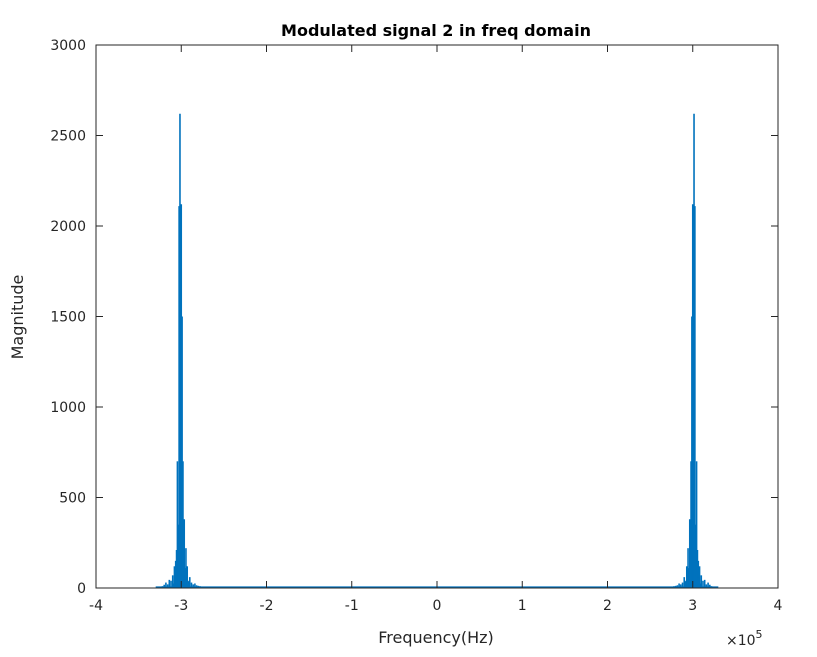  What do you see at coordinates (96, 606) in the screenshot?
I see `x-tick-label: -4` at bounding box center [96, 606].